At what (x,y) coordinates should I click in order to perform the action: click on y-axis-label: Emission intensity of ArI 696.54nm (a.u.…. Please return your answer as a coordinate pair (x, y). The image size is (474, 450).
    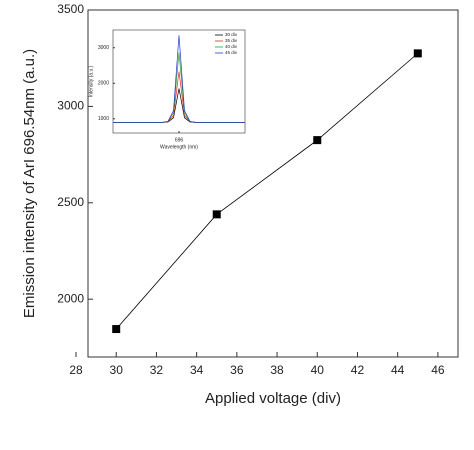
    Looking at the image, I should click on (29, 183).